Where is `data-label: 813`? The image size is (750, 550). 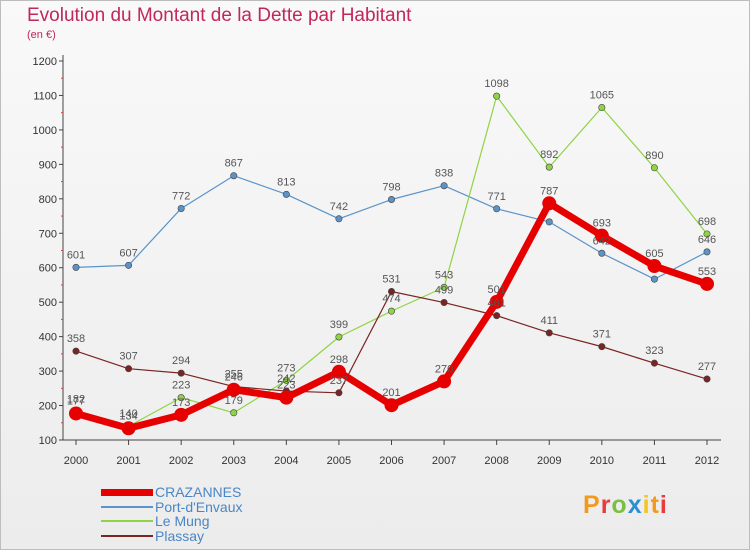 data-label: 813 is located at coordinates (286, 182).